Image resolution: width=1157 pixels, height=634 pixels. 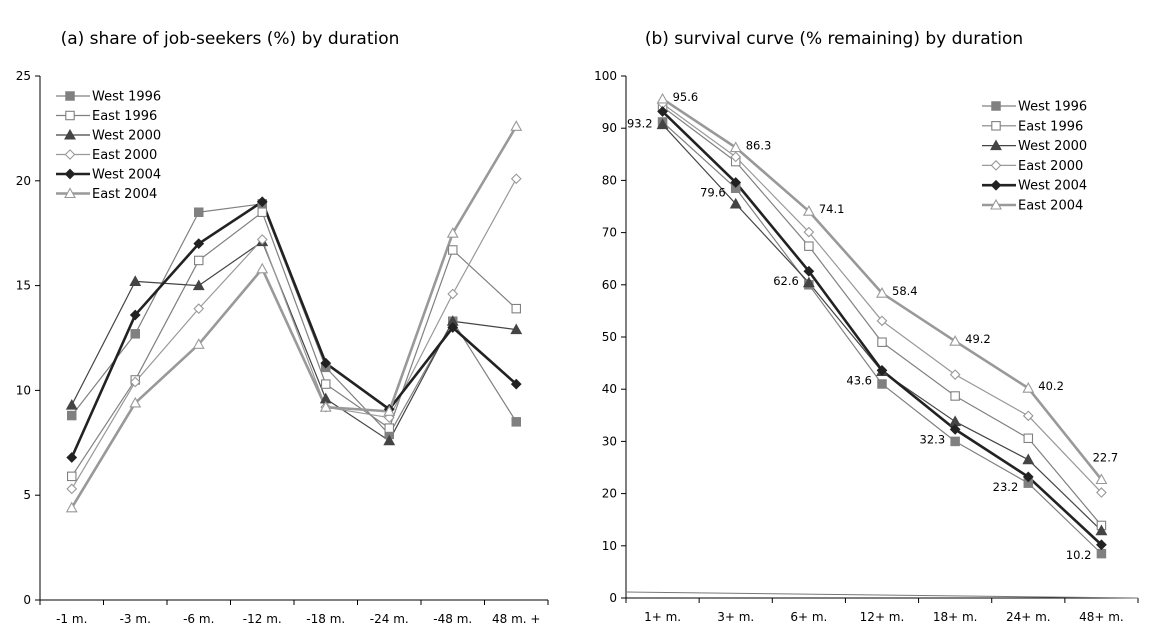 I want to click on chart-b-legend-label: East 2004, so click(x=1050, y=206).